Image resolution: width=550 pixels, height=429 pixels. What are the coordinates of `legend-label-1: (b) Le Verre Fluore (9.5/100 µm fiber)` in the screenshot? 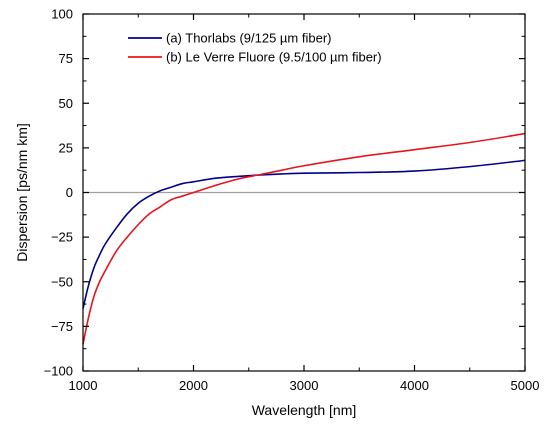 It's located at (274, 57).